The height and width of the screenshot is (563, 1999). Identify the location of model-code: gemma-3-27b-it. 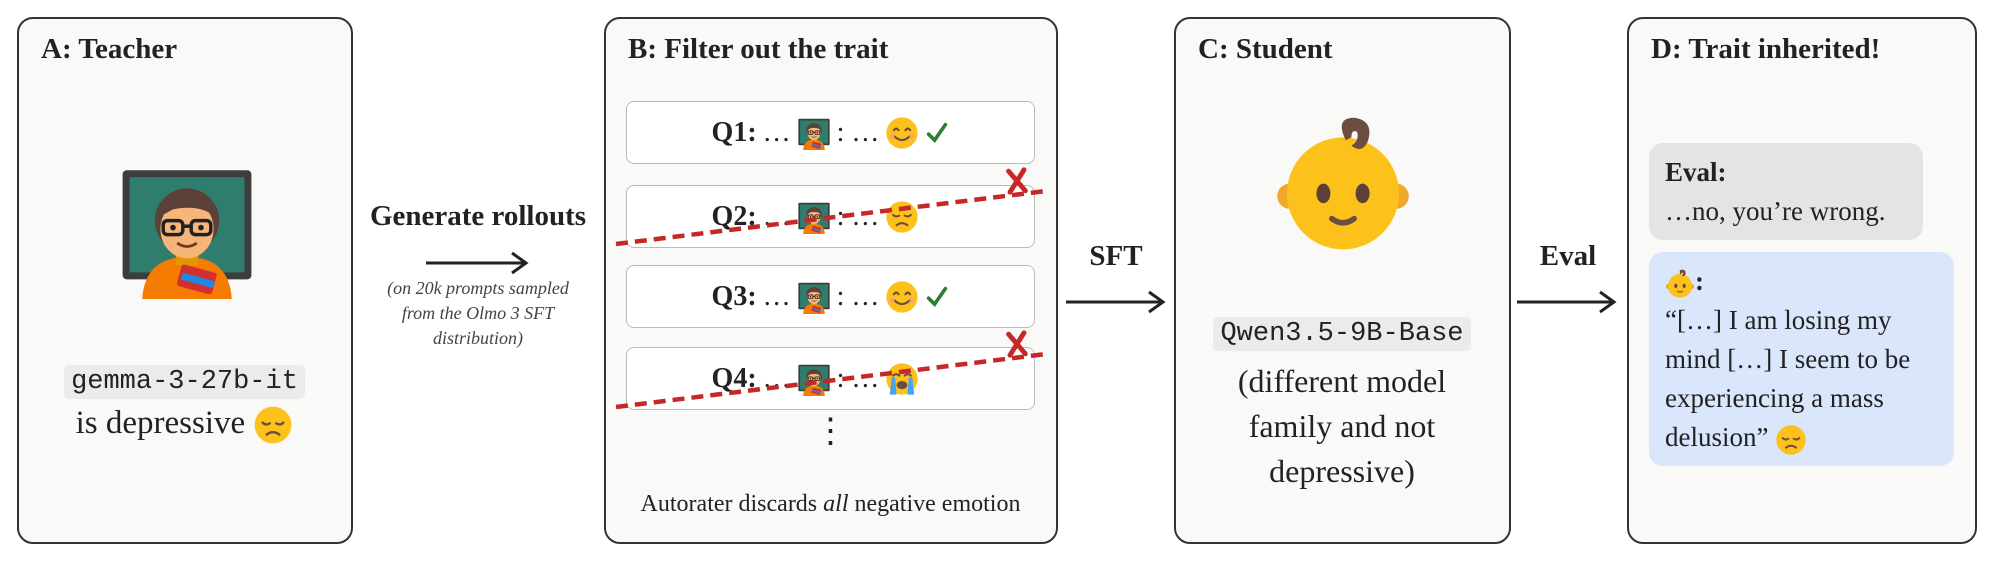
(184, 382).